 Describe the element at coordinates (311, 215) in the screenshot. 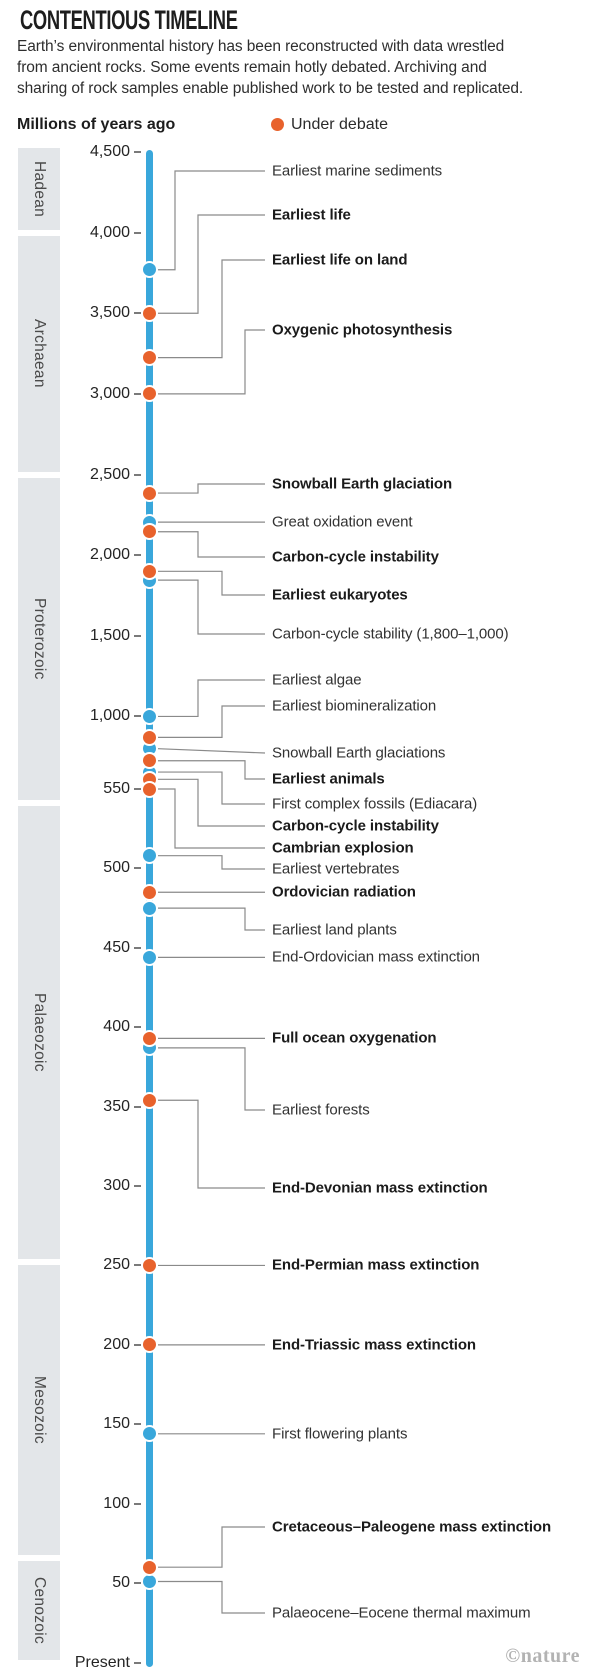

I see `event-label: Earliest life` at that location.